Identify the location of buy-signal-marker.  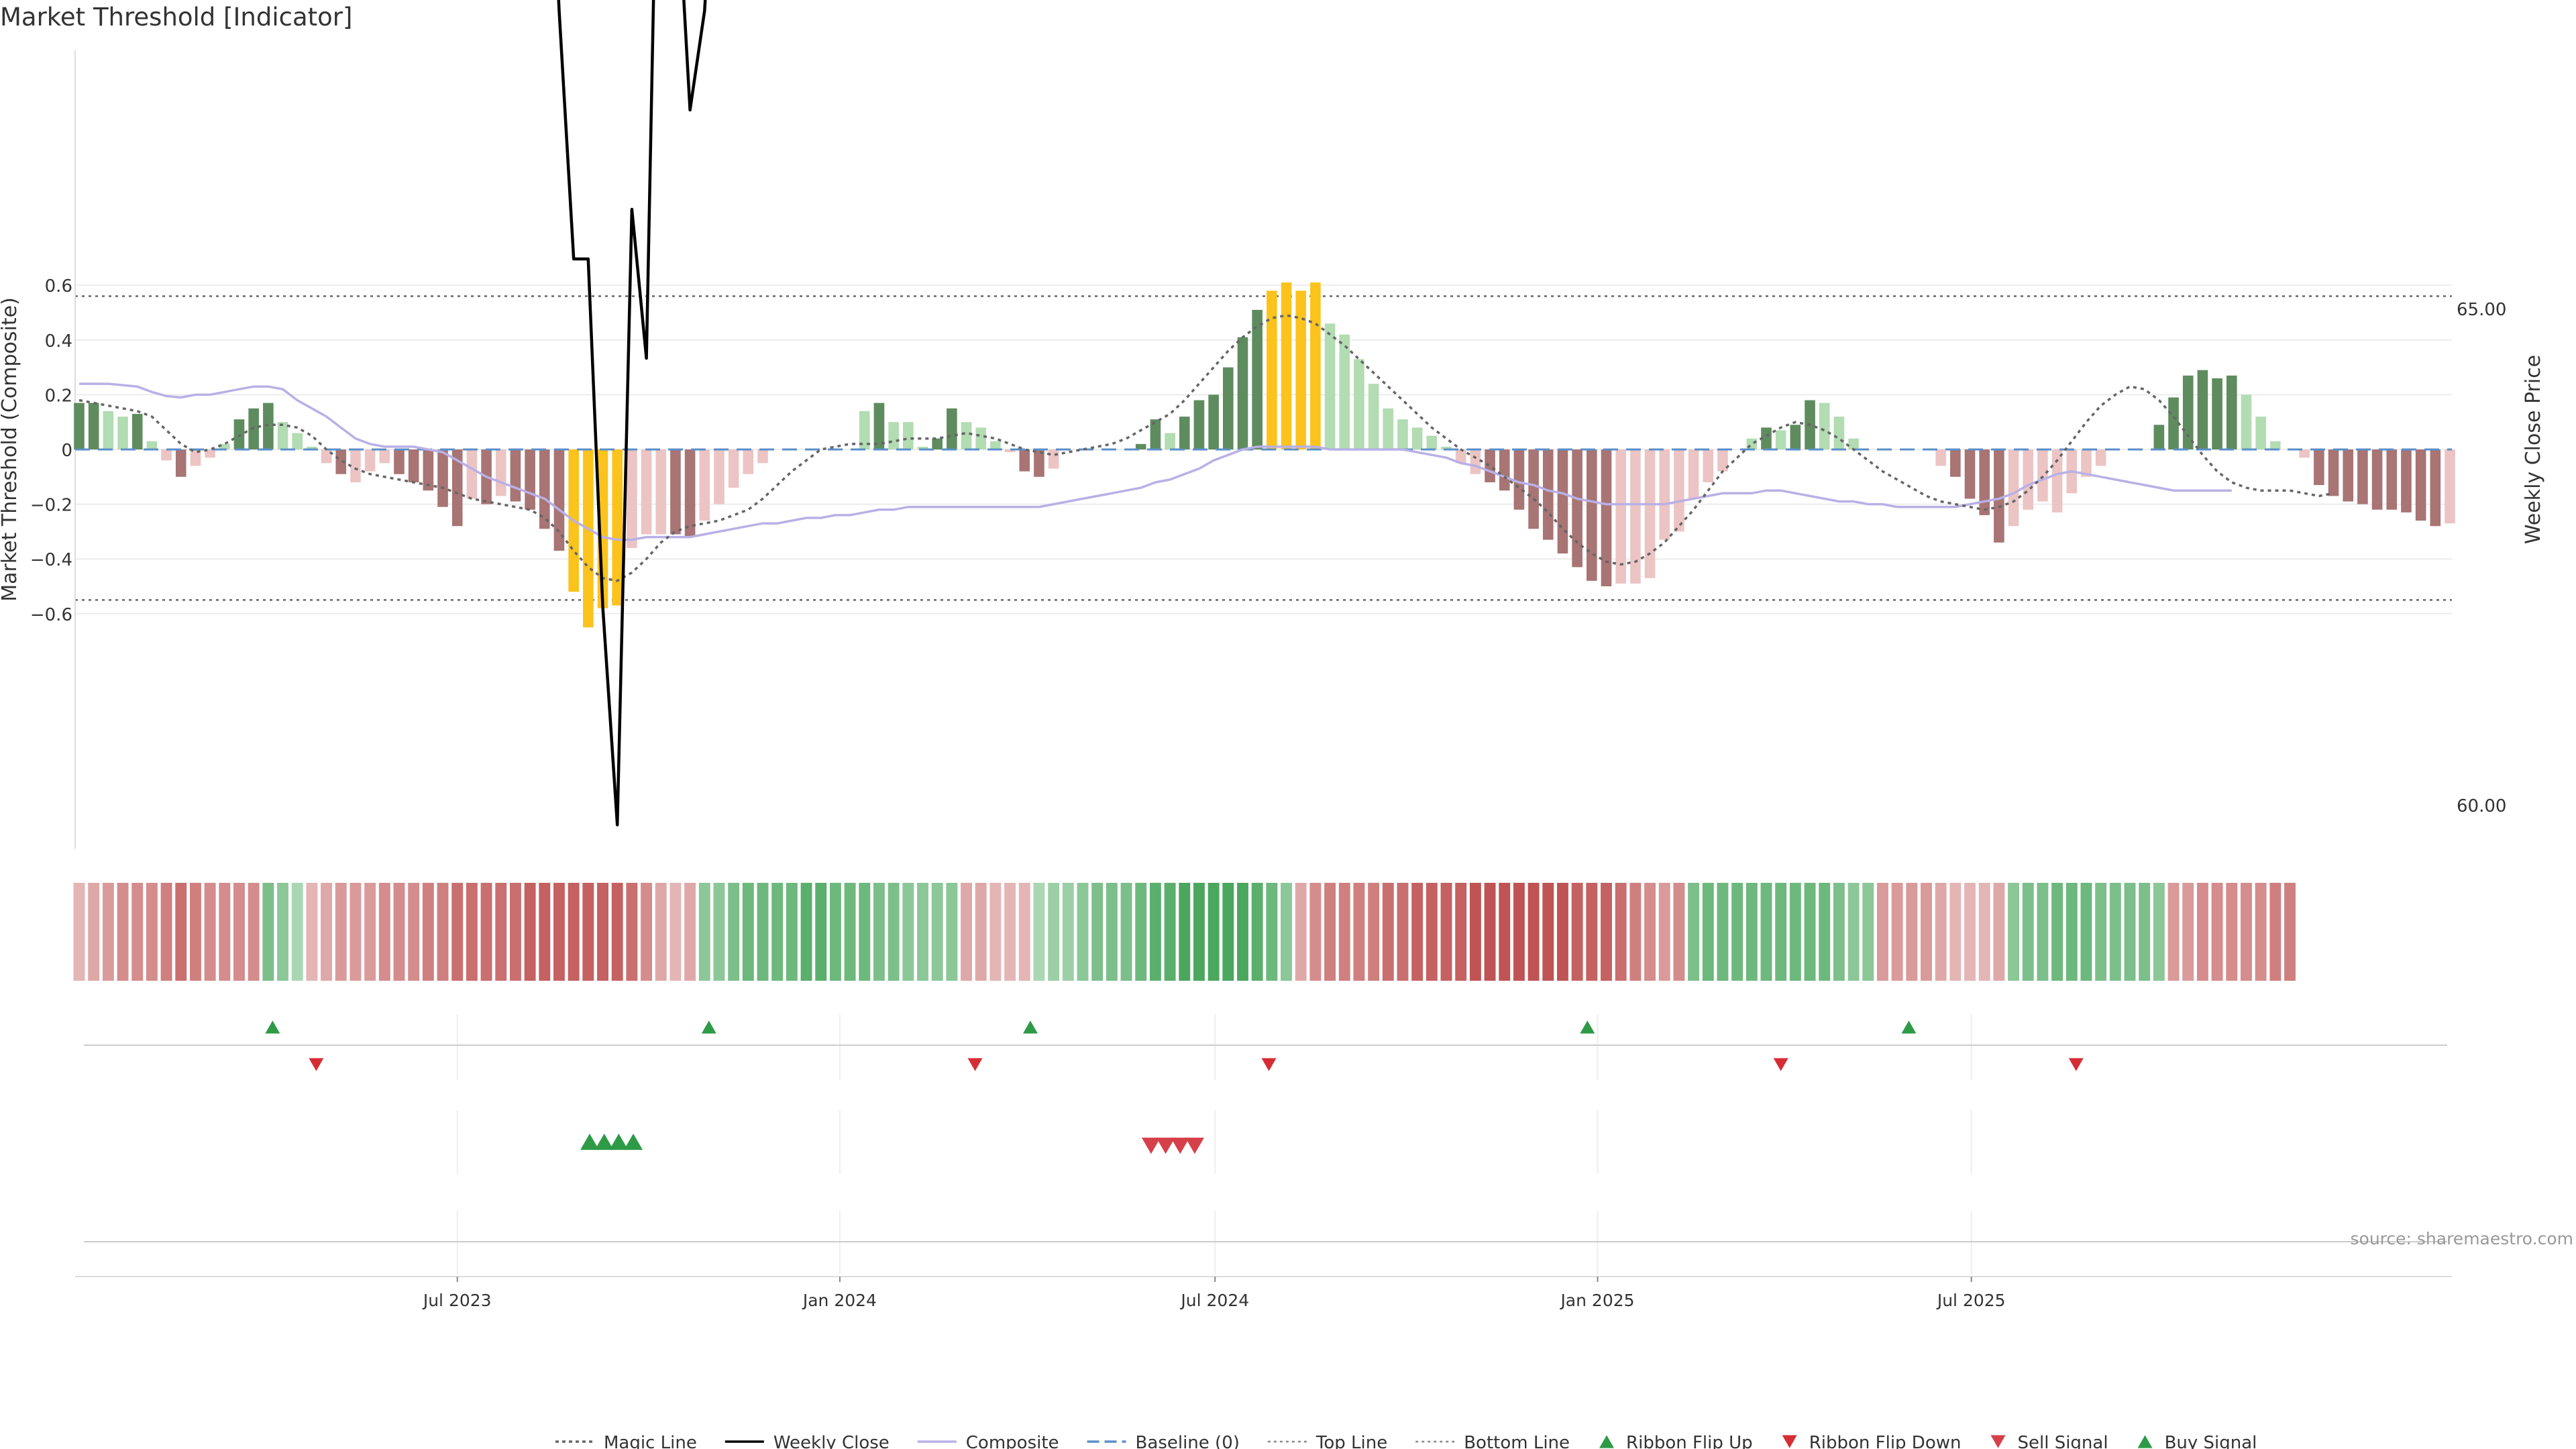
(604, 1141).